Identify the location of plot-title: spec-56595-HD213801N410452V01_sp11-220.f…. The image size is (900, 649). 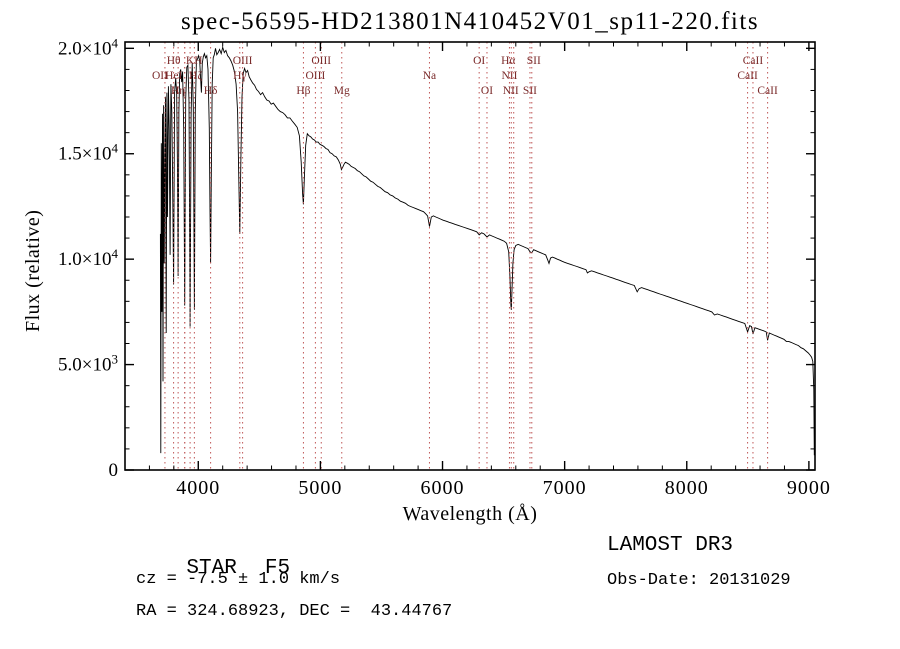
(470, 21).